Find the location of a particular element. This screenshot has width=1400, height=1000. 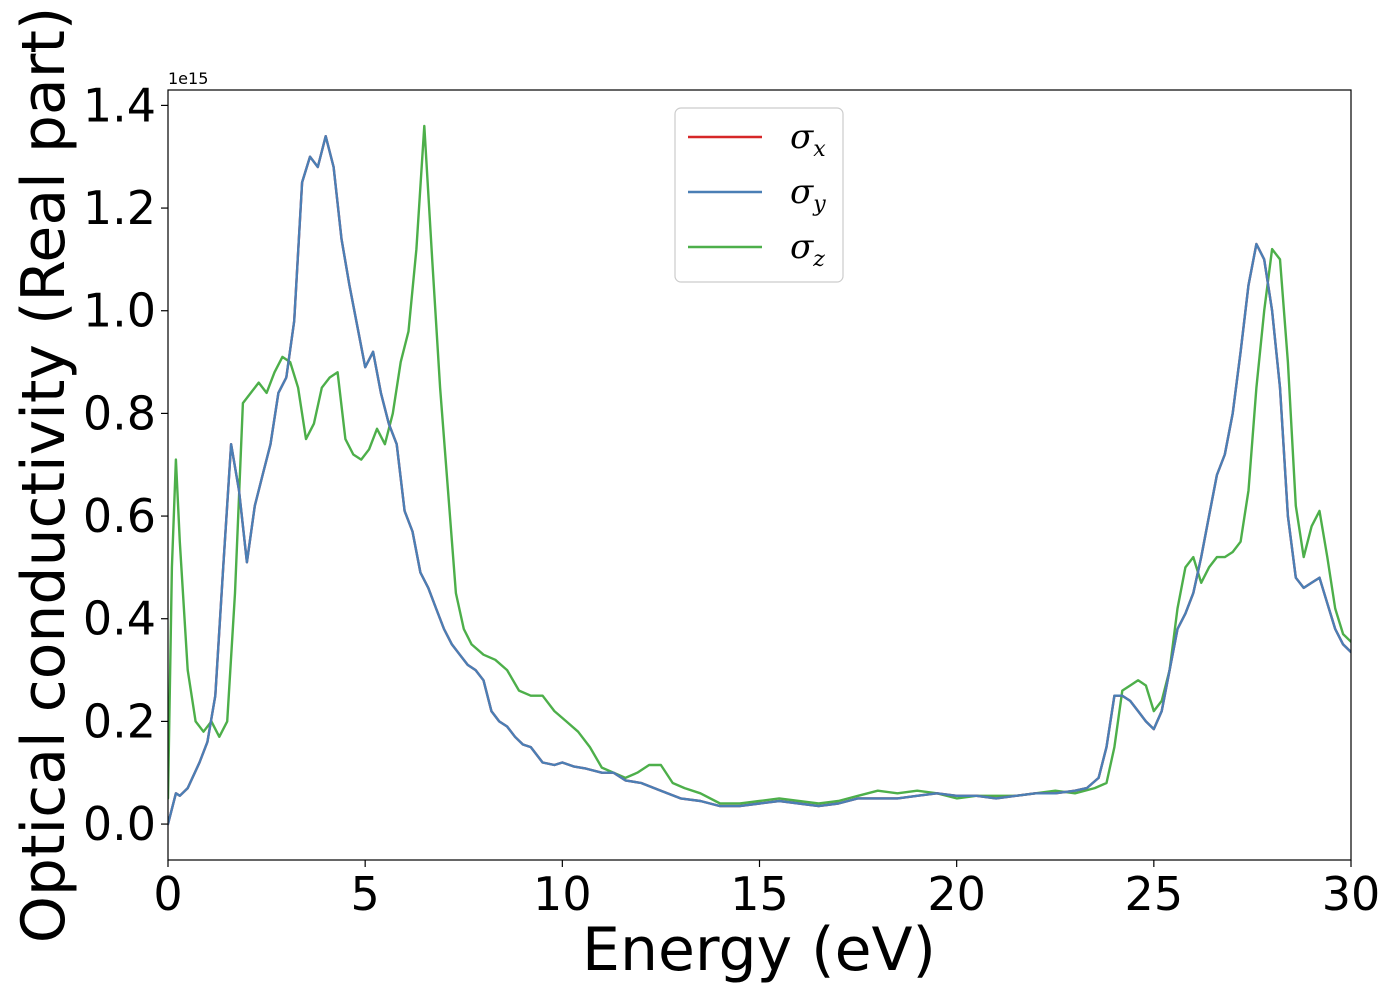

x-tick-label: 10 is located at coordinates (562, 894).